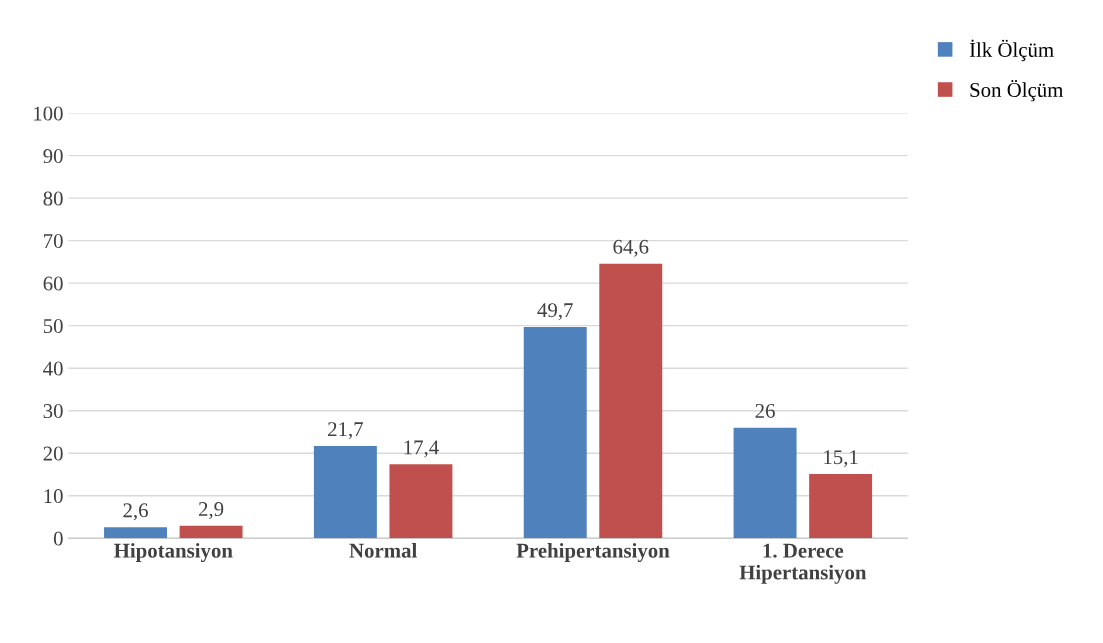 This screenshot has width=1103, height=643. Describe the element at coordinates (211, 511) in the screenshot. I see `data-label: 2,9` at that location.